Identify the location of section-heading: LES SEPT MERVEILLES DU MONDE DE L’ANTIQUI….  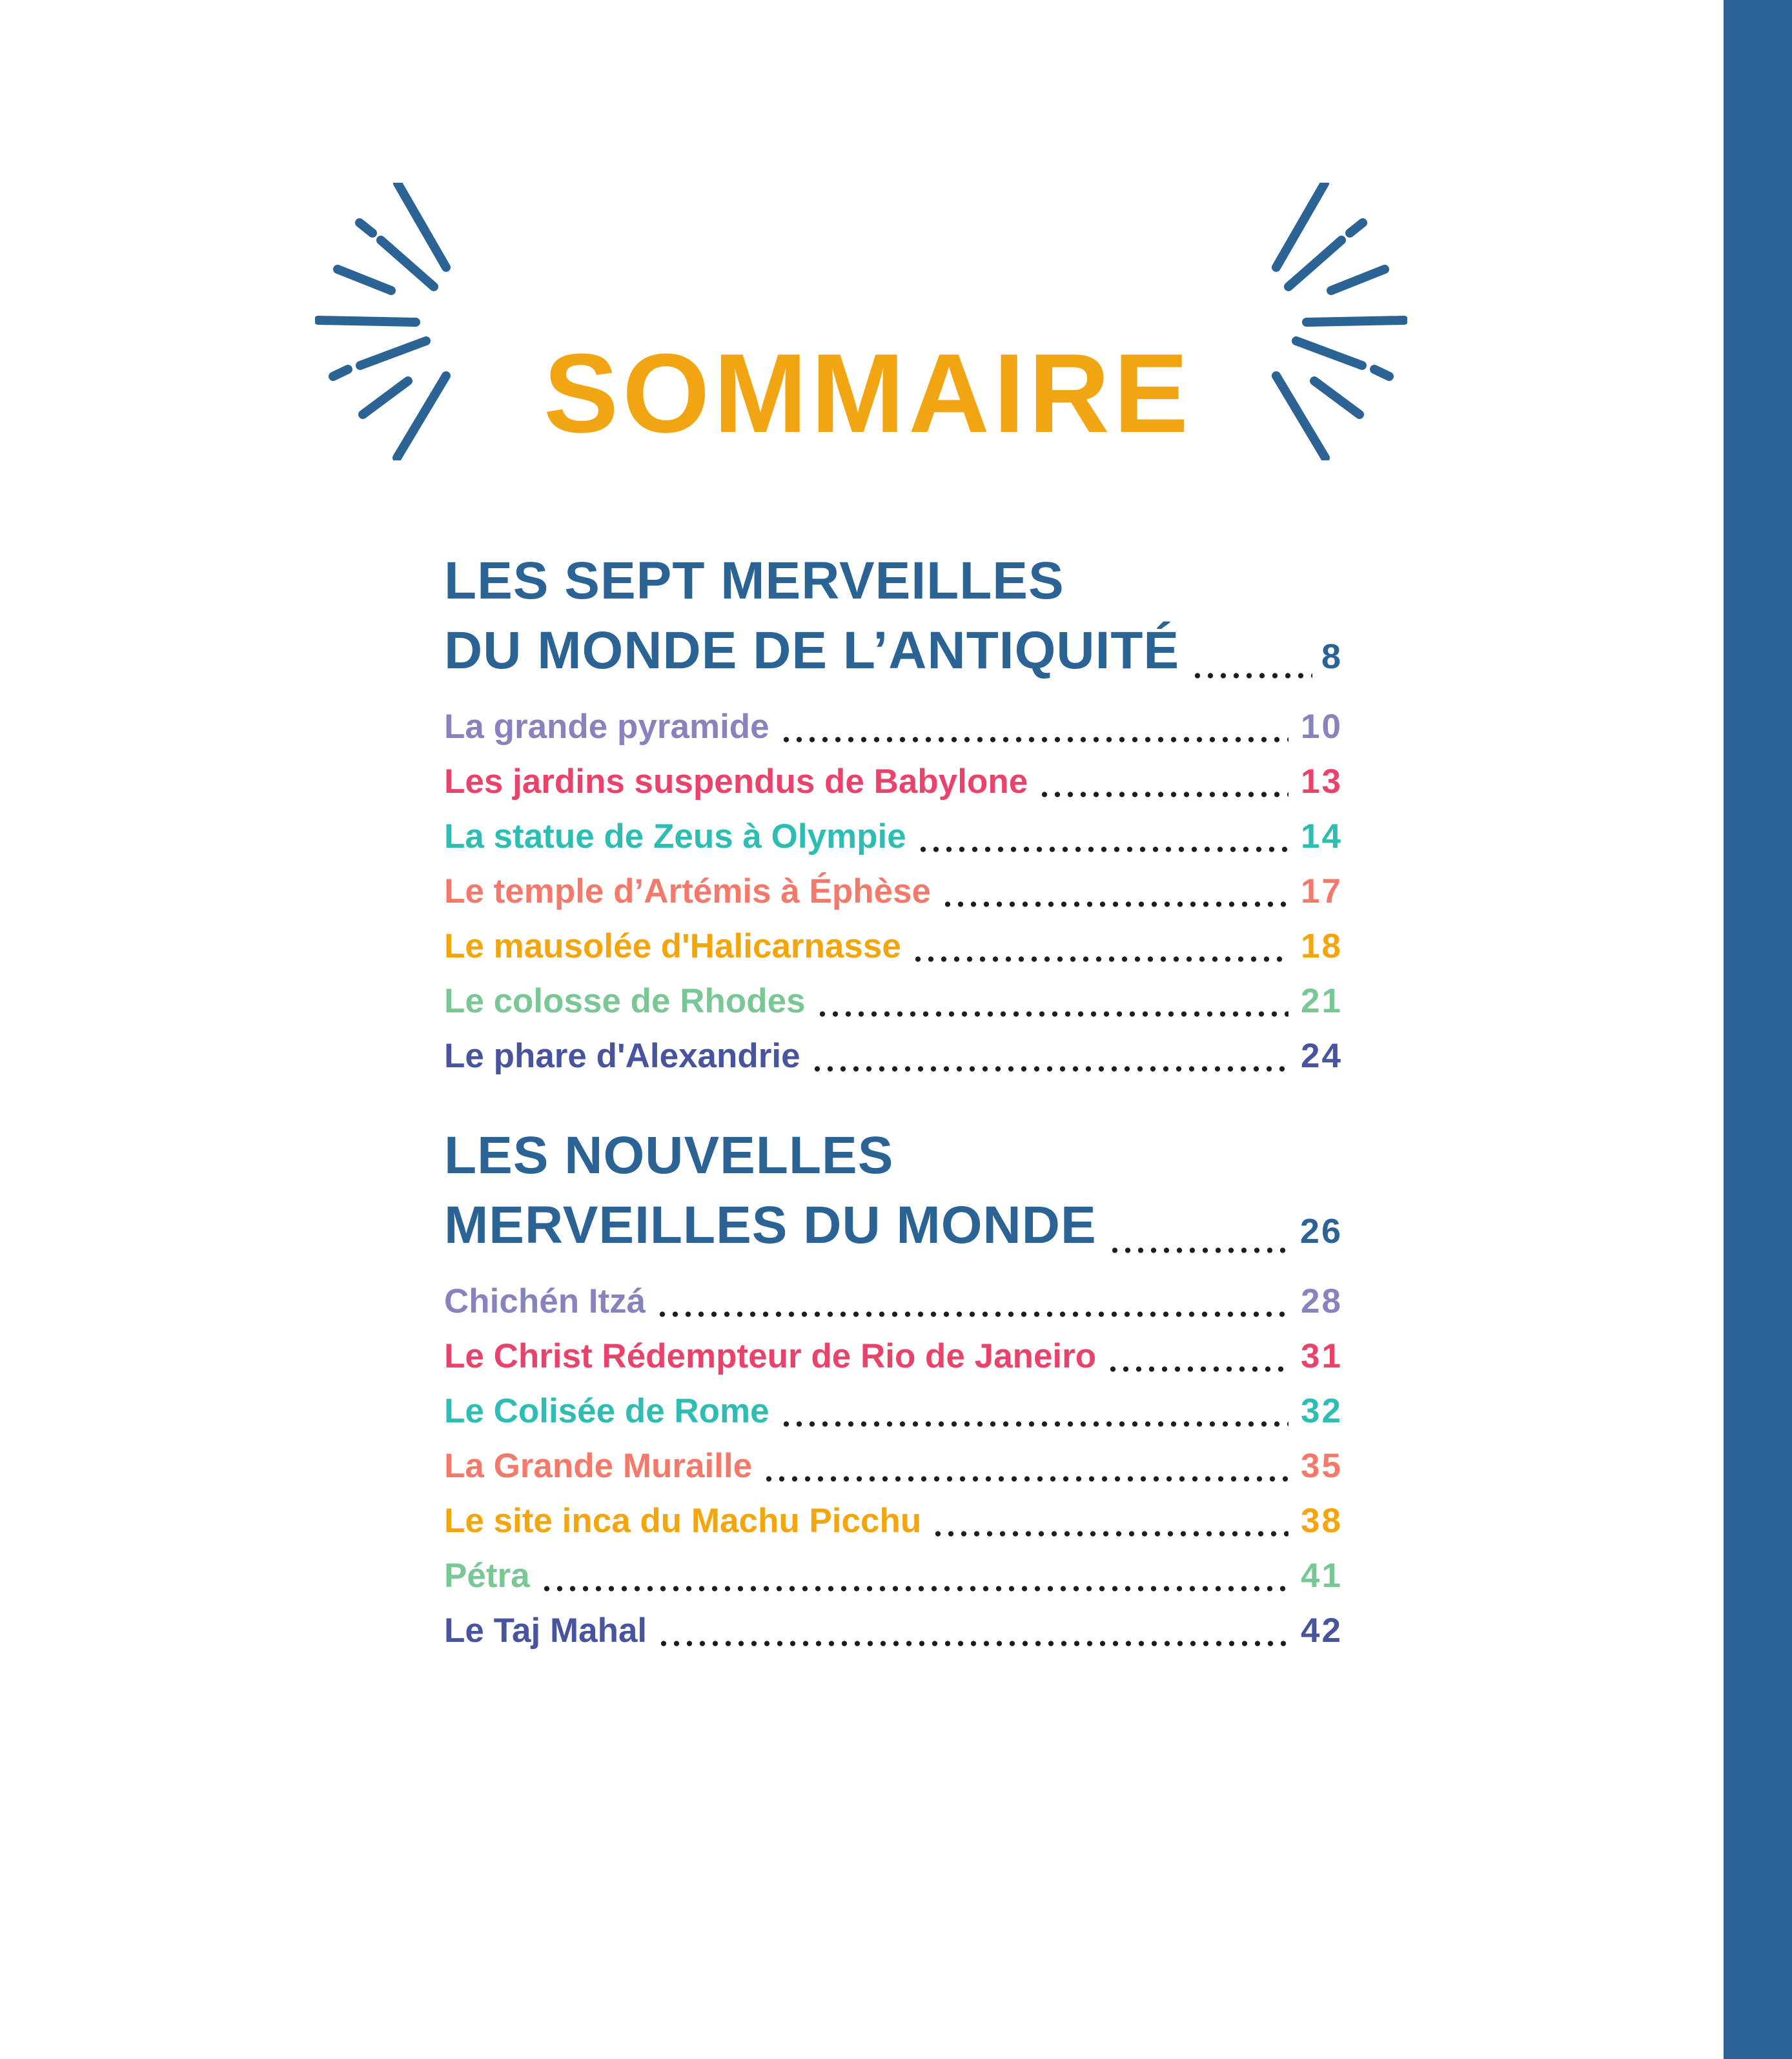
(893, 618).